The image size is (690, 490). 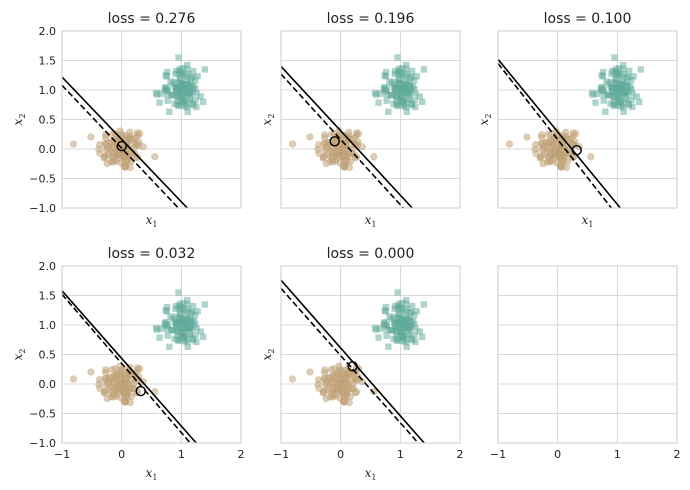 I want to click on y-axis-label: x2, so click(x=19, y=355).